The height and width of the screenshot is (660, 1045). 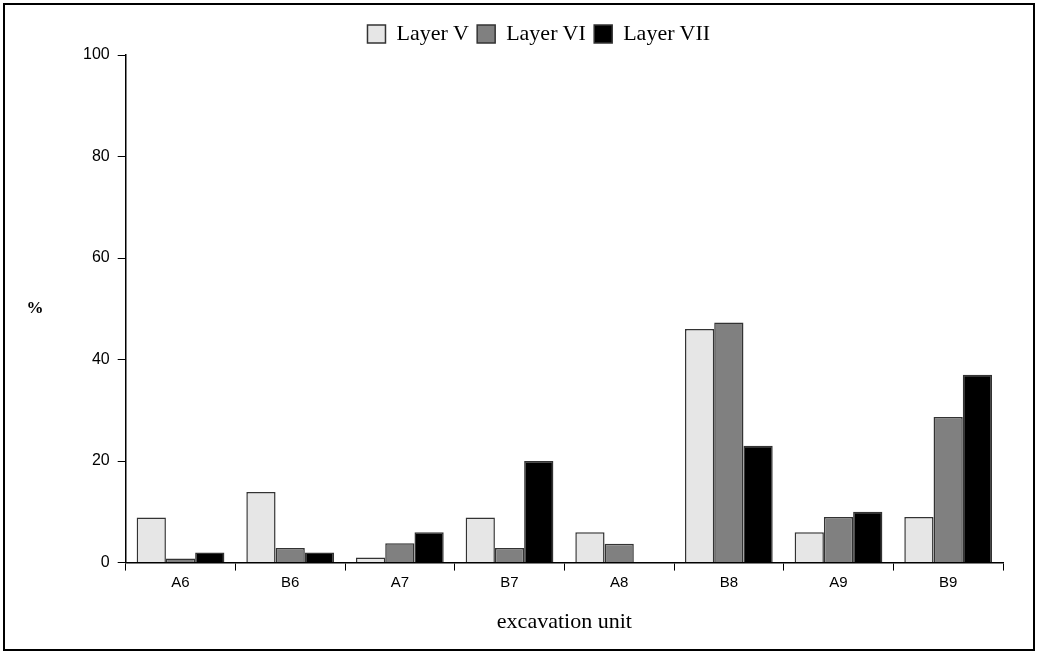 What do you see at coordinates (290, 581) in the screenshot?
I see `x-tick-label: B6` at bounding box center [290, 581].